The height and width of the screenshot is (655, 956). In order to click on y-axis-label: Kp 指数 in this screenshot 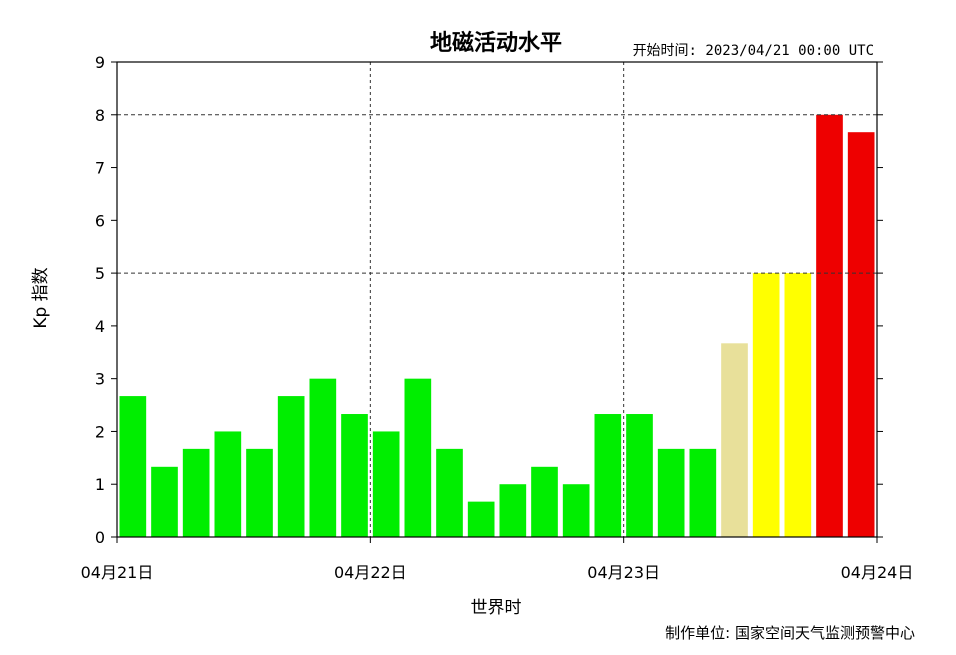, I will do `click(41, 297)`.